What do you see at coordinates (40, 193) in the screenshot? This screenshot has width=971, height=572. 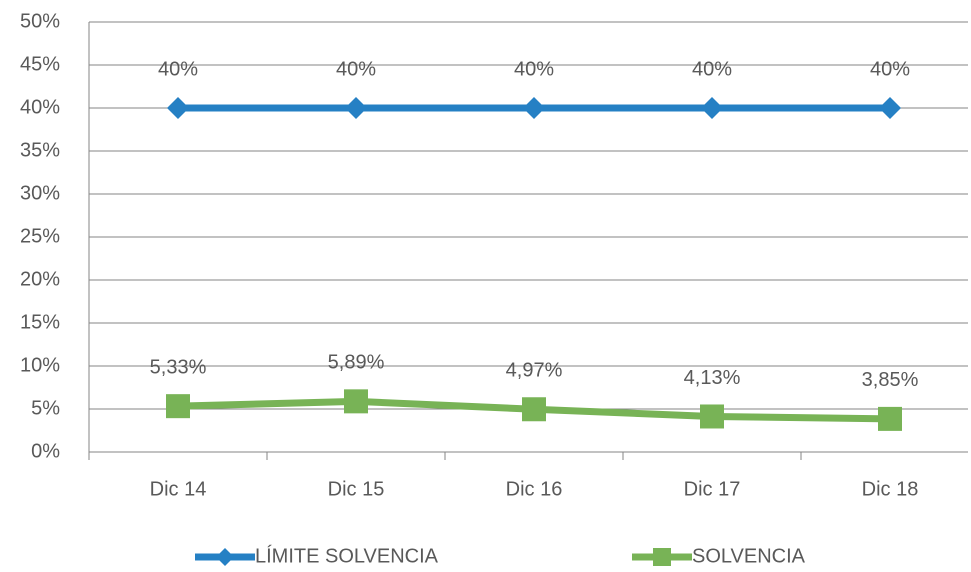 I see `y-tick-label: 30%` at bounding box center [40, 193].